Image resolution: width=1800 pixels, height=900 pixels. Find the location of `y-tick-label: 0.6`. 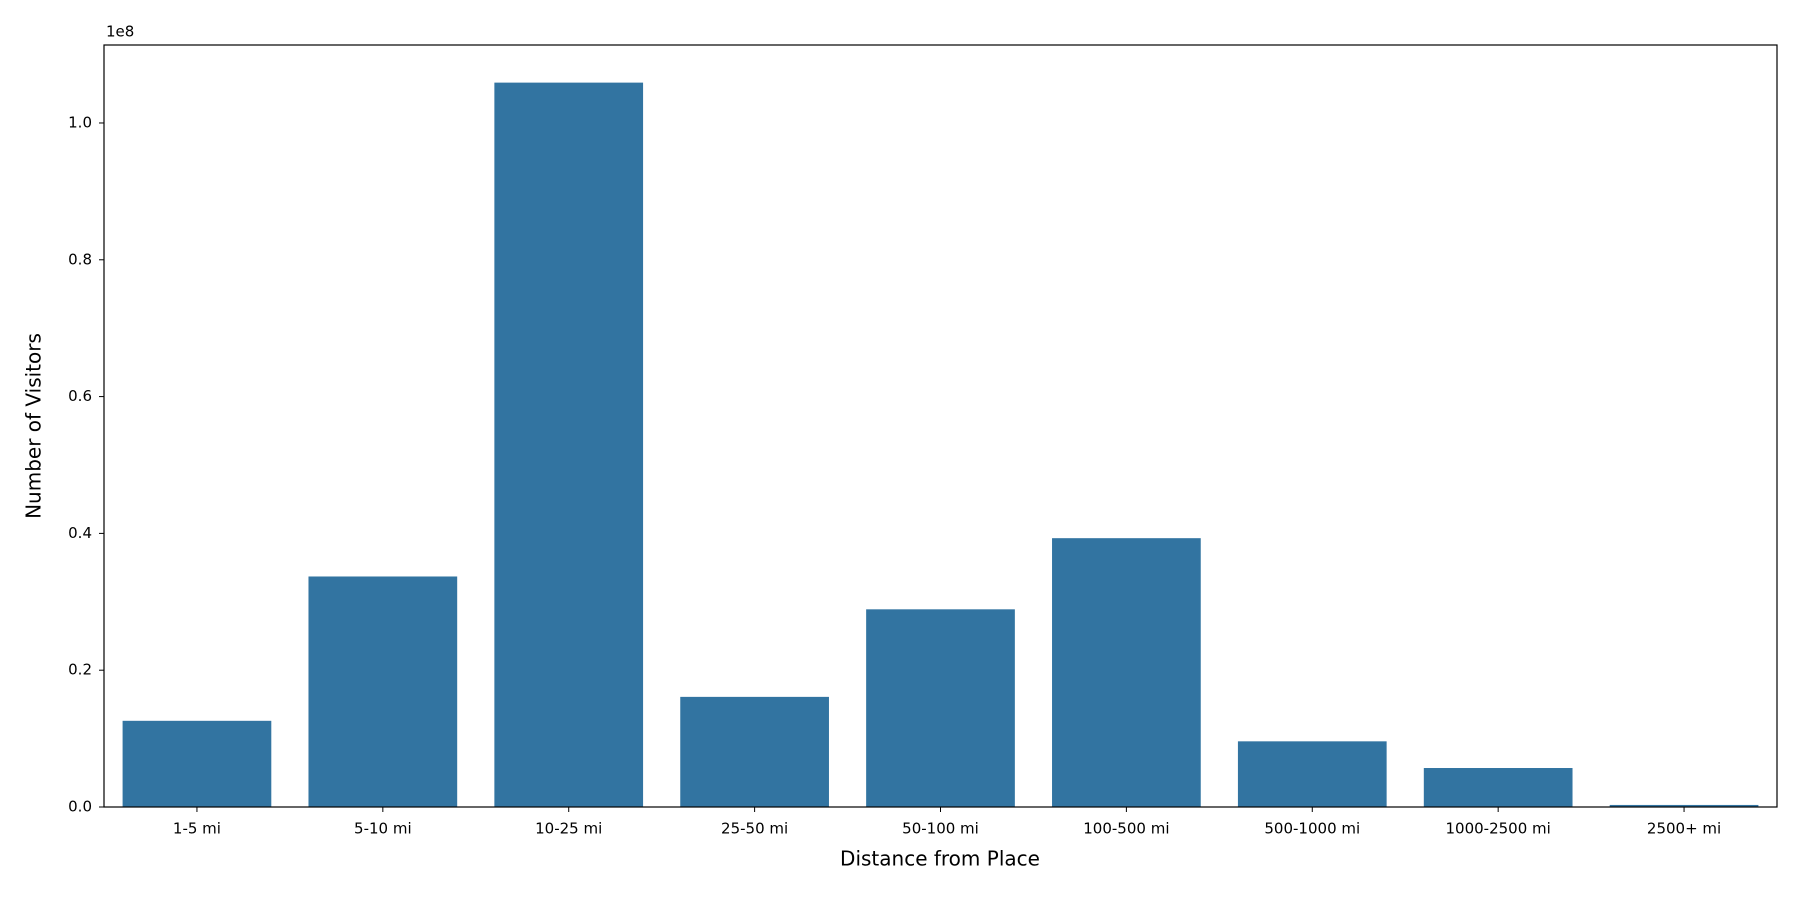

y-tick-label: 0.6 is located at coordinates (80, 396).